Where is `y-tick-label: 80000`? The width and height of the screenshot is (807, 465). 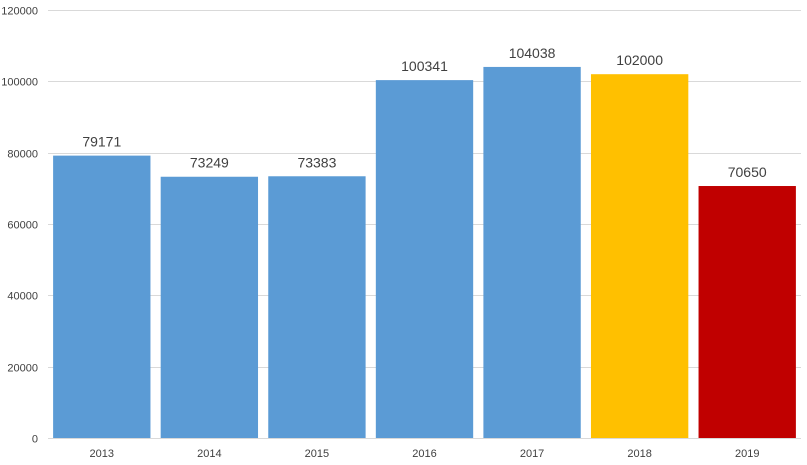 y-tick-label: 80000 is located at coordinates (22, 155).